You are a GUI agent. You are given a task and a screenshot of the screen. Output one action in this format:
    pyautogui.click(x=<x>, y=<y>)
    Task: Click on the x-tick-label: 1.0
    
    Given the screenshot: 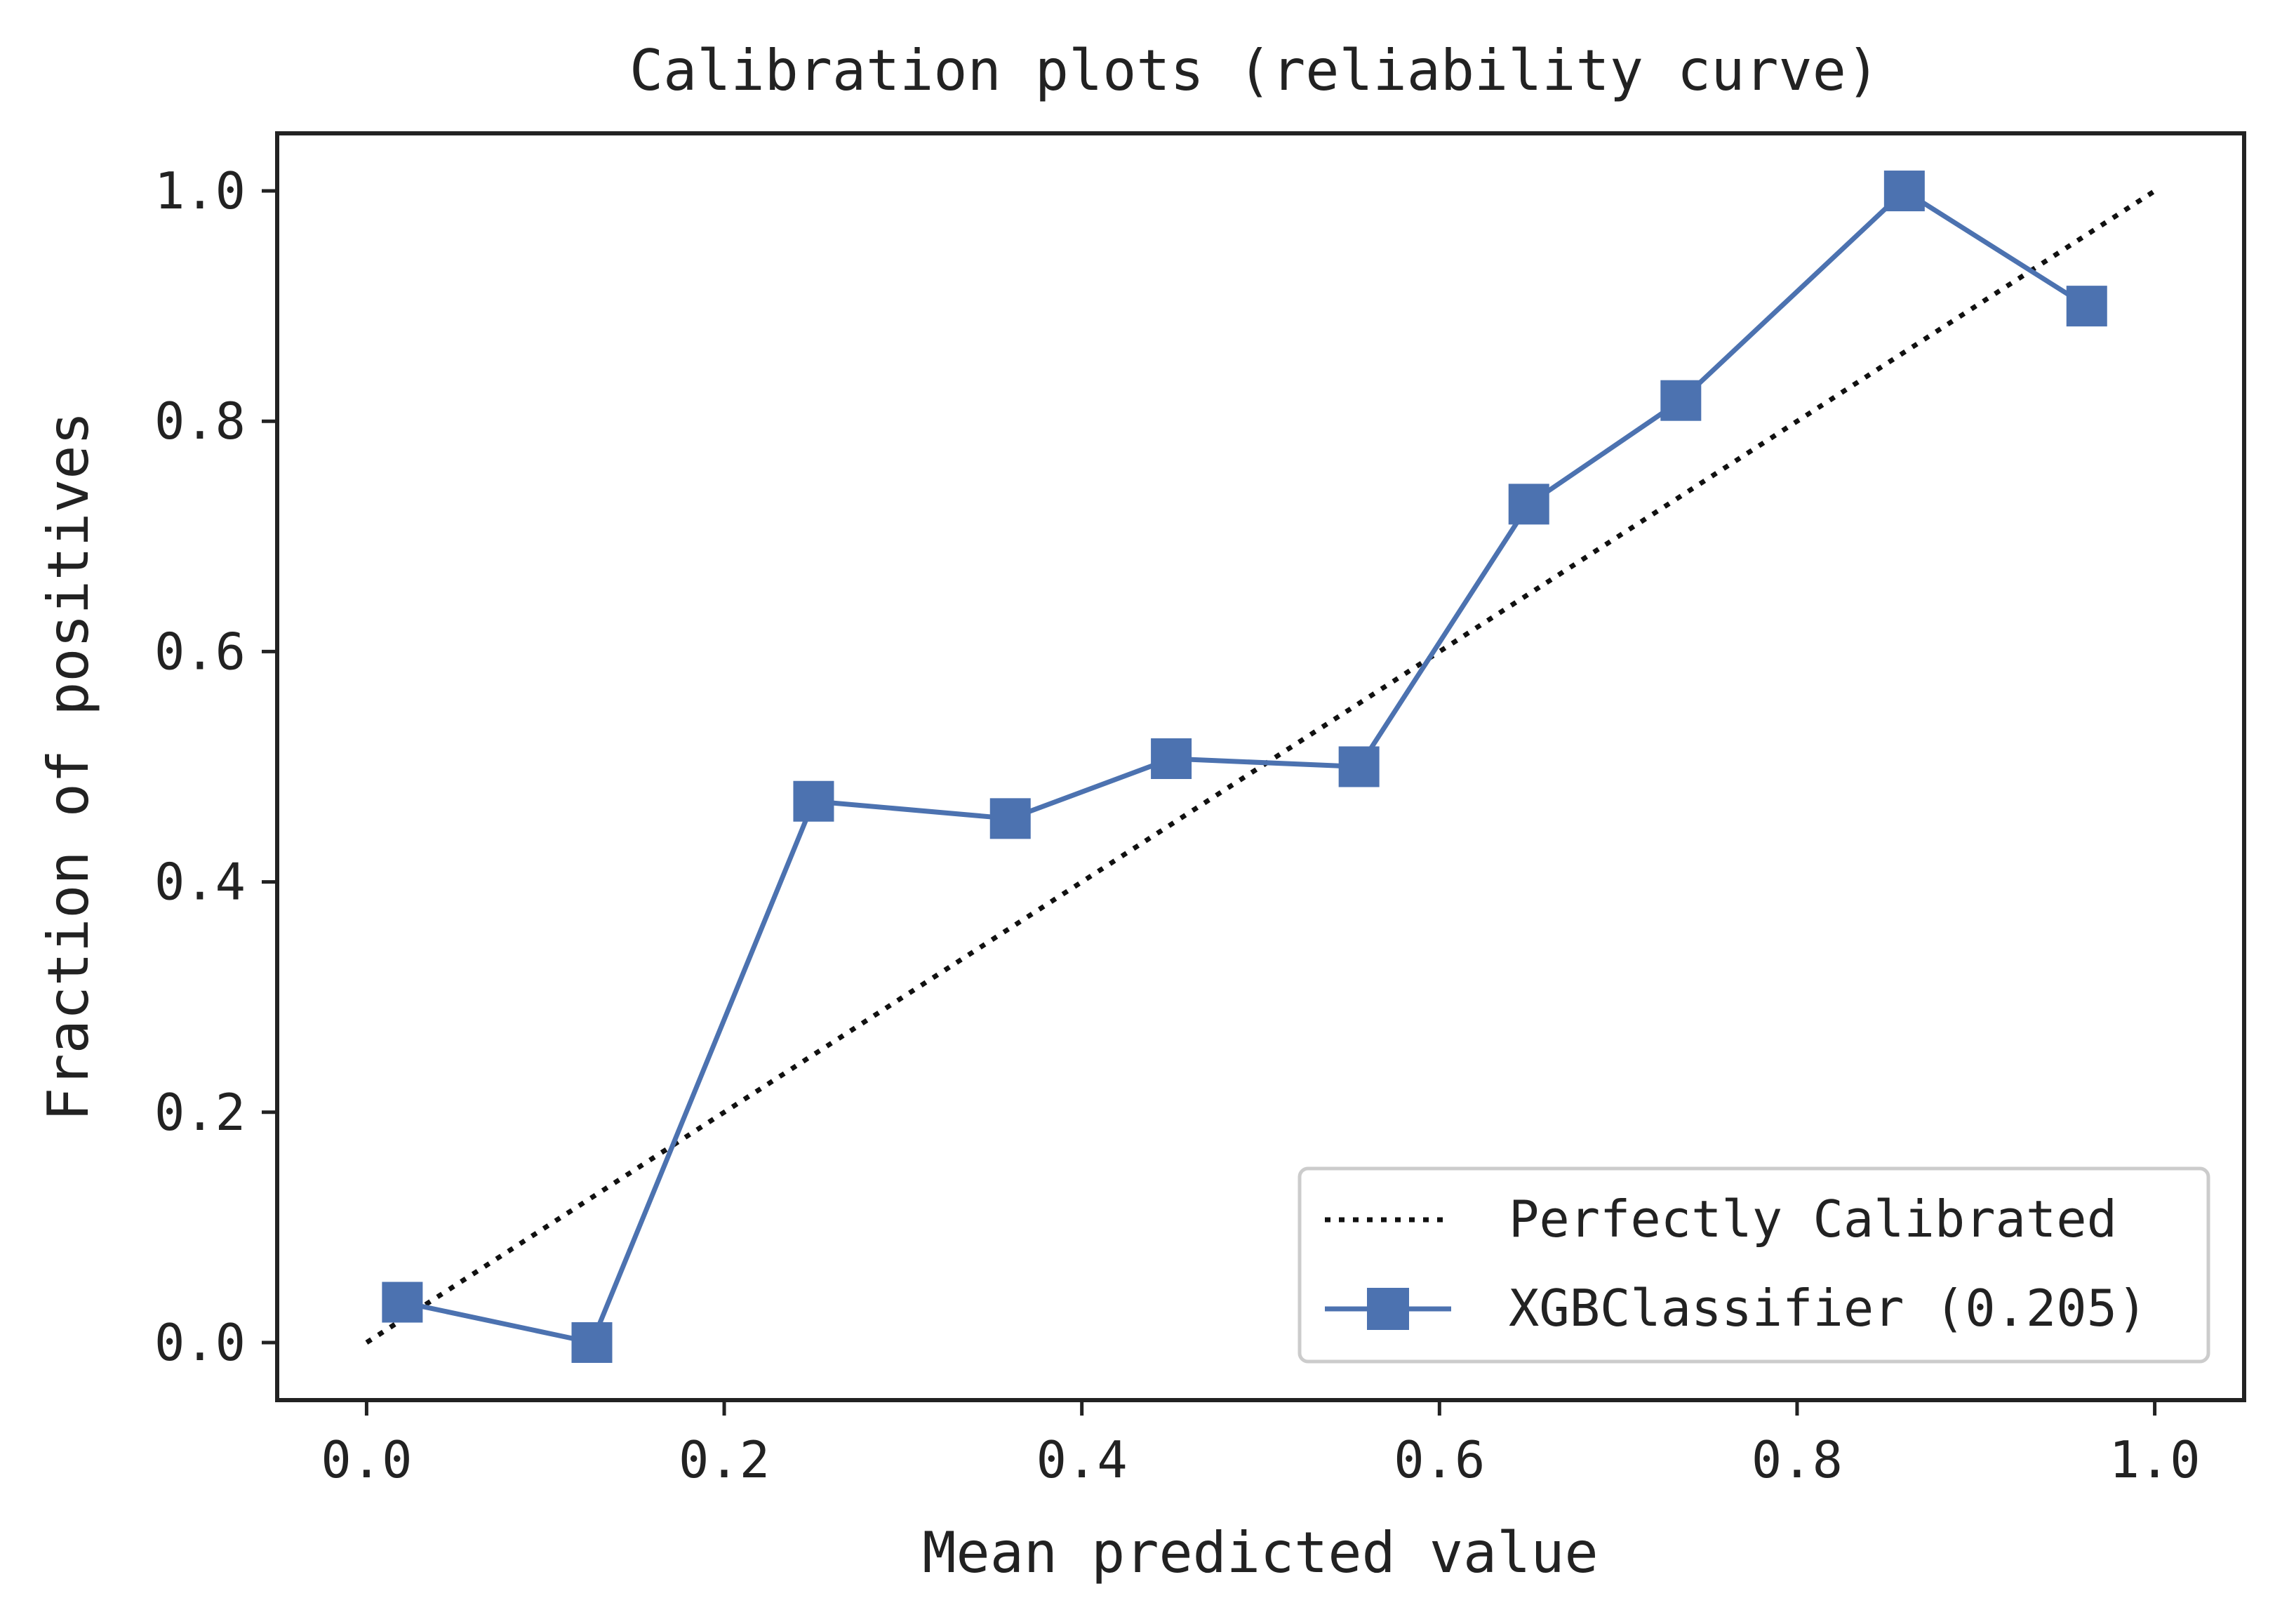 What is the action you would take?
    pyautogui.click(x=2155, y=1459)
    